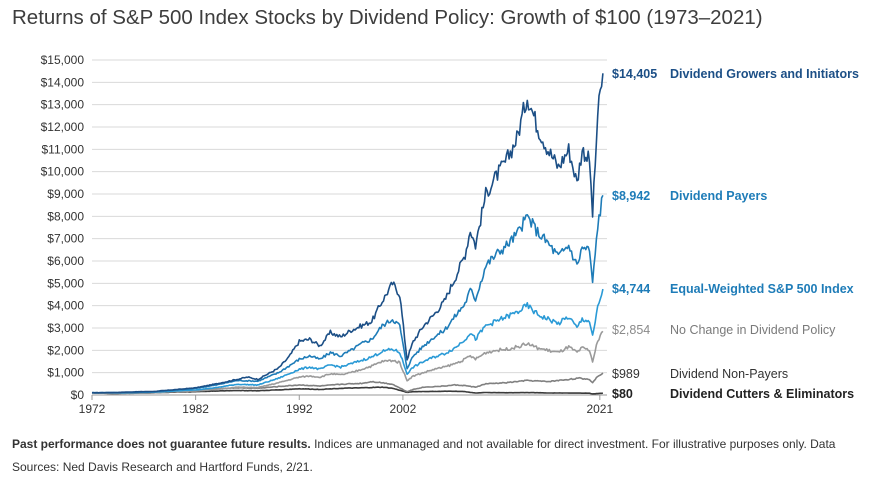 The width and height of the screenshot is (891, 496). I want to click on series-end-value: $14,405, so click(634, 74).